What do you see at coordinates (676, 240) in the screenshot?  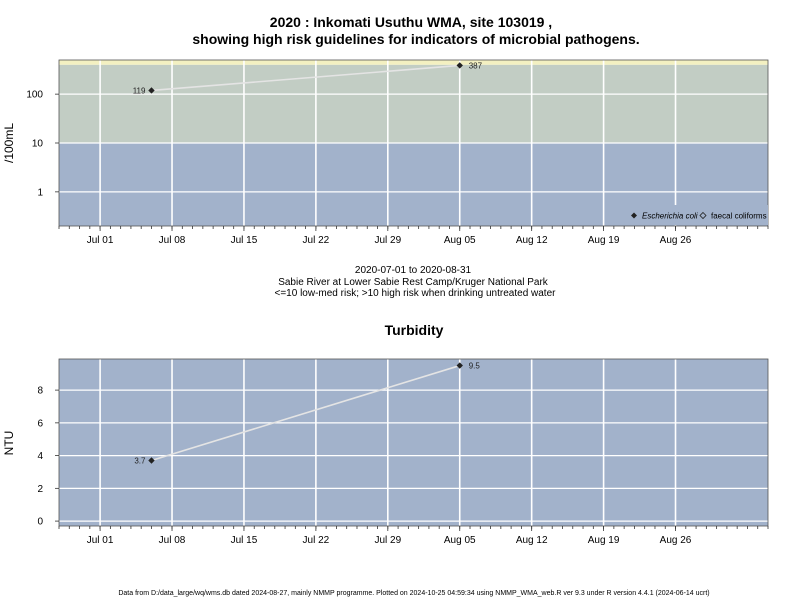 I see `chart1-x-tick-label: Aug 26` at bounding box center [676, 240].